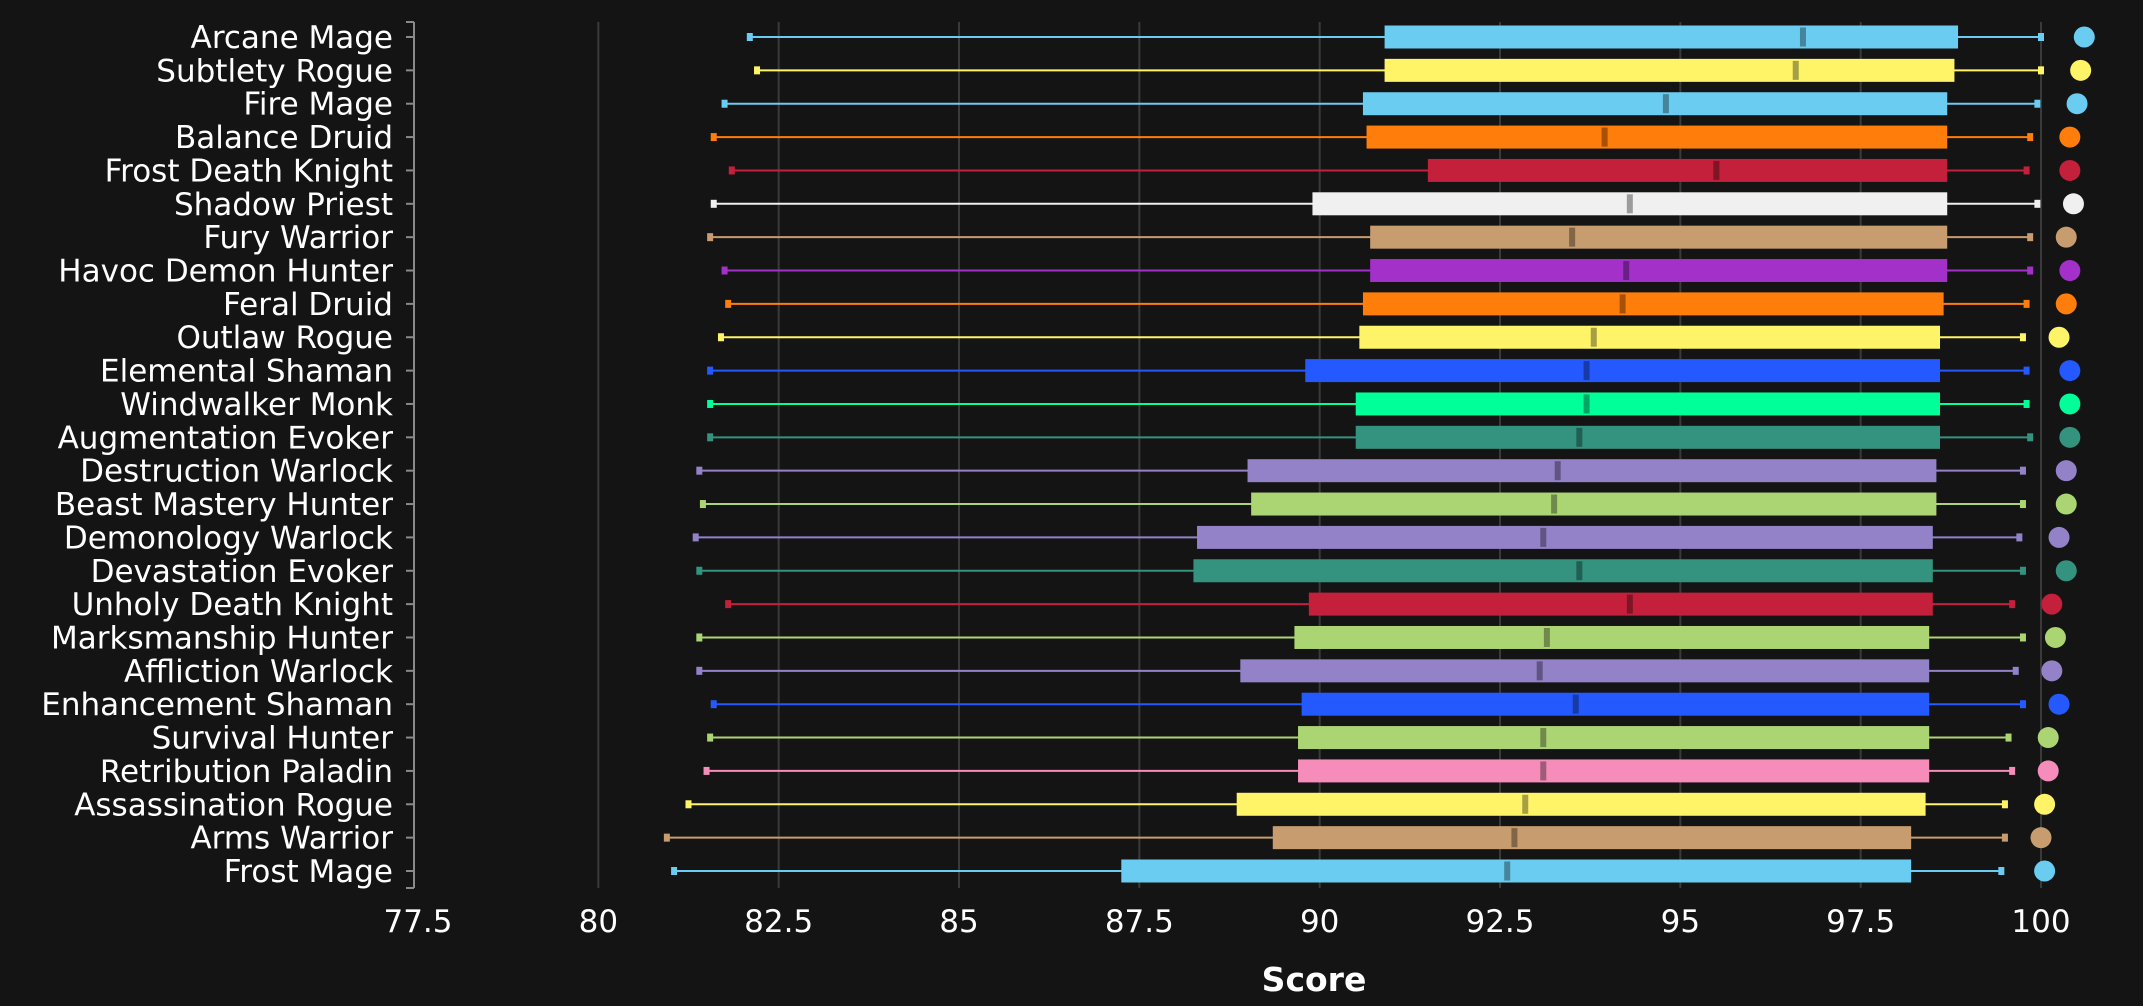  Describe the element at coordinates (1226, 922) in the screenshot. I see `x-axis-ticks: 77.5 80 82.5 85 87.5 90 92.5 95 97.5 100` at that location.